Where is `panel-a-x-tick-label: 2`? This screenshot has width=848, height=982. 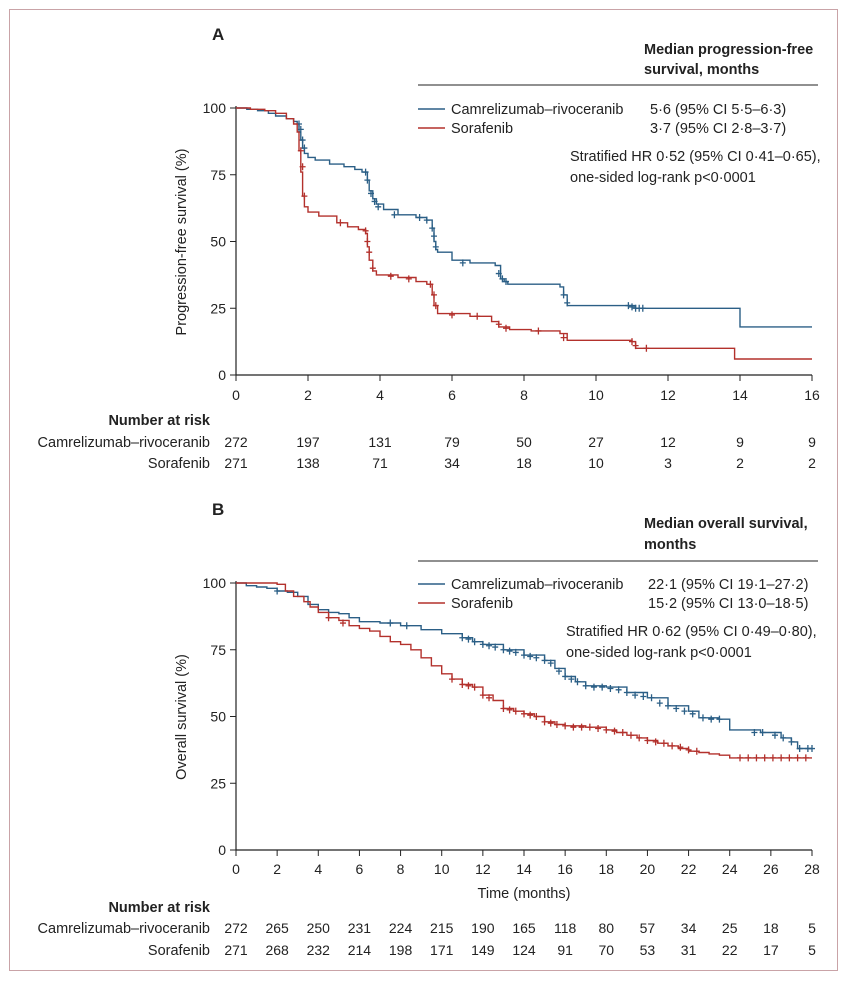 panel-a-x-tick-label: 2 is located at coordinates (308, 395).